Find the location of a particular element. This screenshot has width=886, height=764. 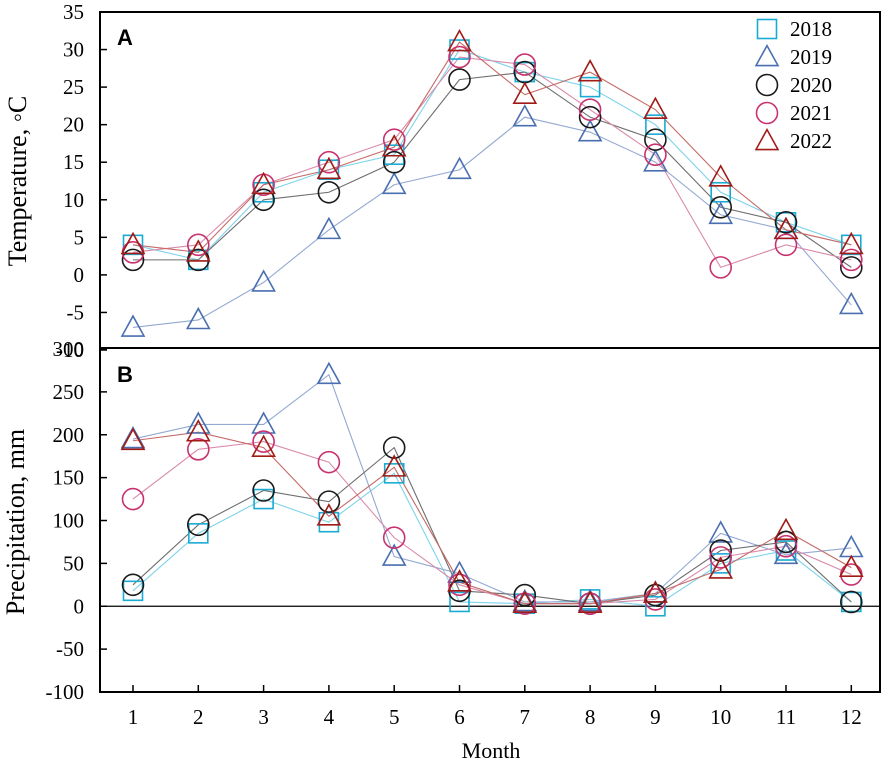

x-tick-label: 2 is located at coordinates (198, 717).